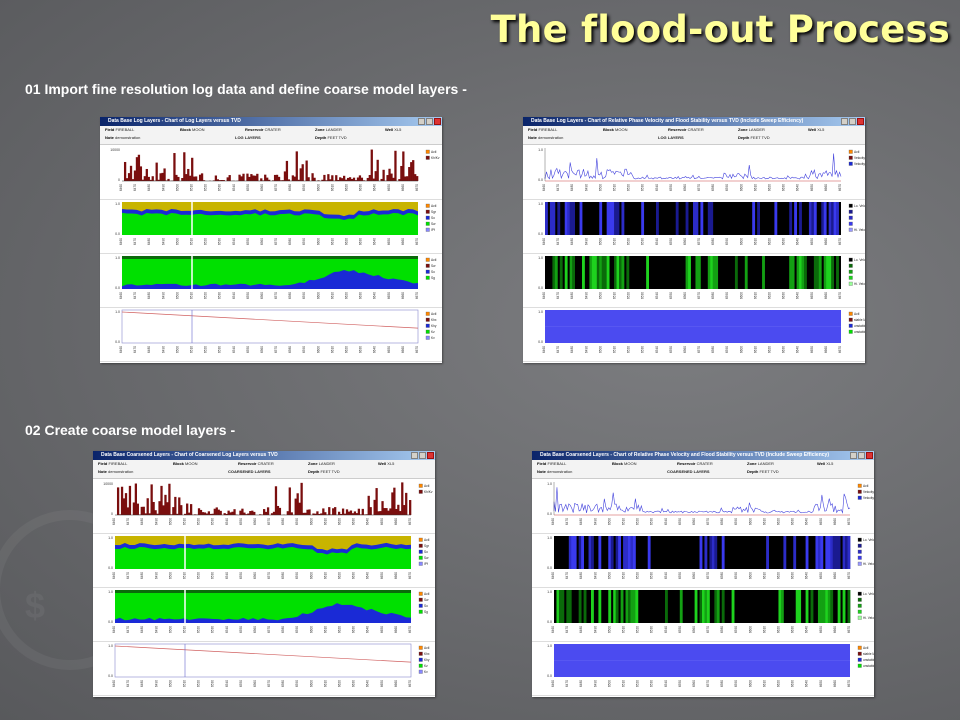 Image resolution: width=960 pixels, height=720 pixels. What do you see at coordinates (750, 683) in the screenshot?
I see `depth-tick-label: 6600` at bounding box center [750, 683].